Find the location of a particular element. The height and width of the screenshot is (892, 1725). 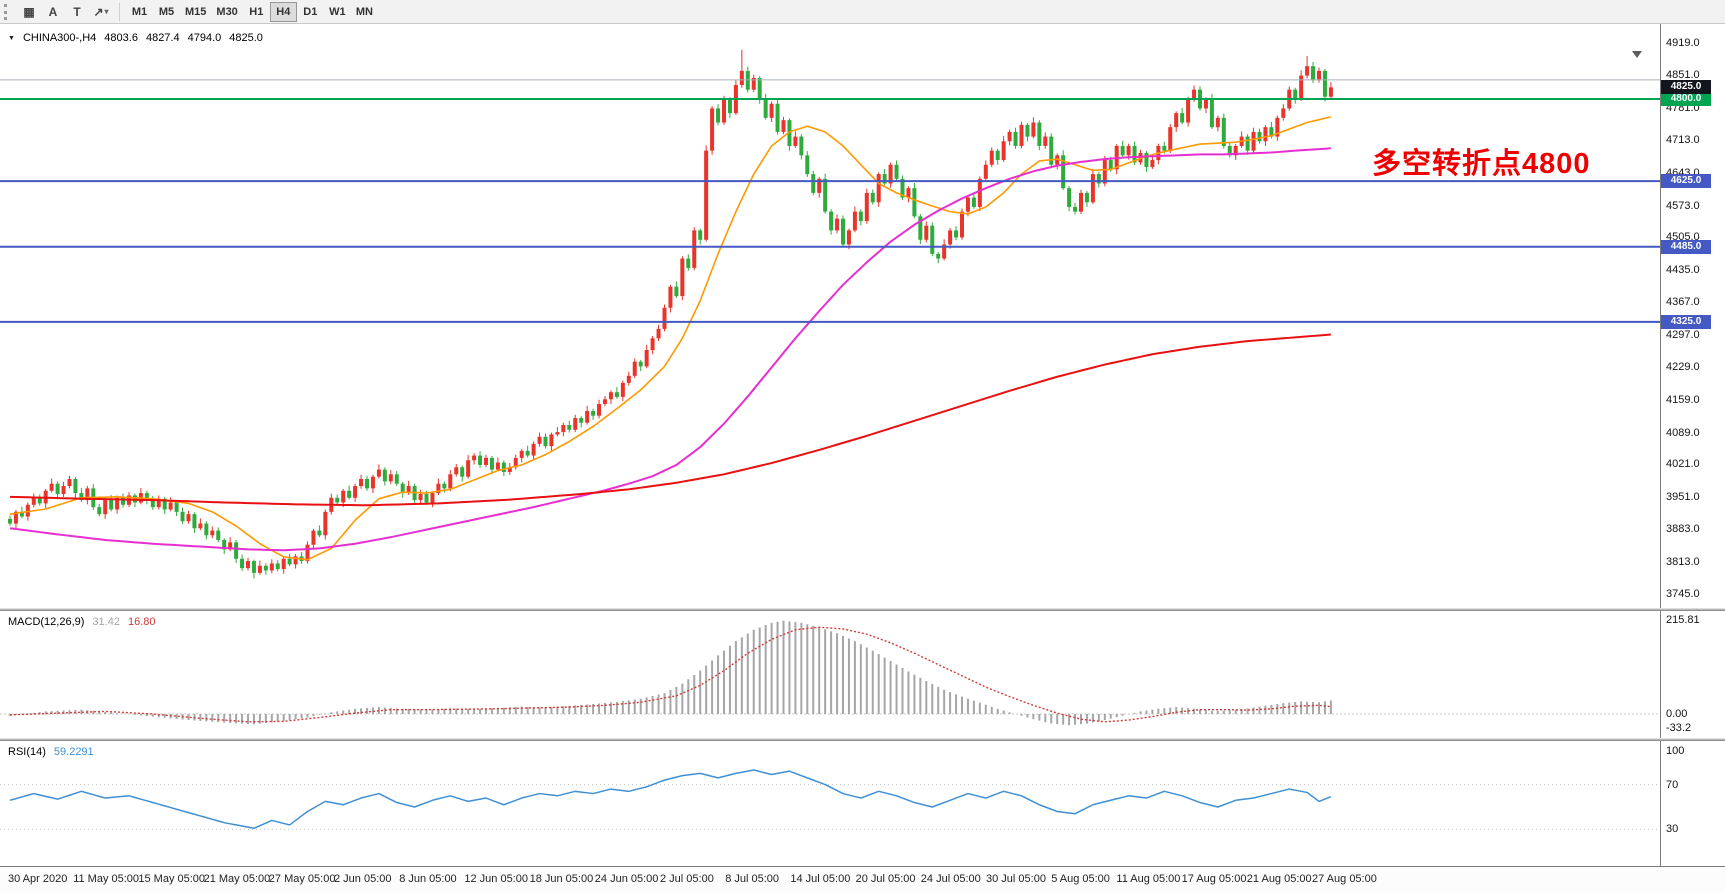

rsi-axis-label: 30 is located at coordinates (1672, 829).